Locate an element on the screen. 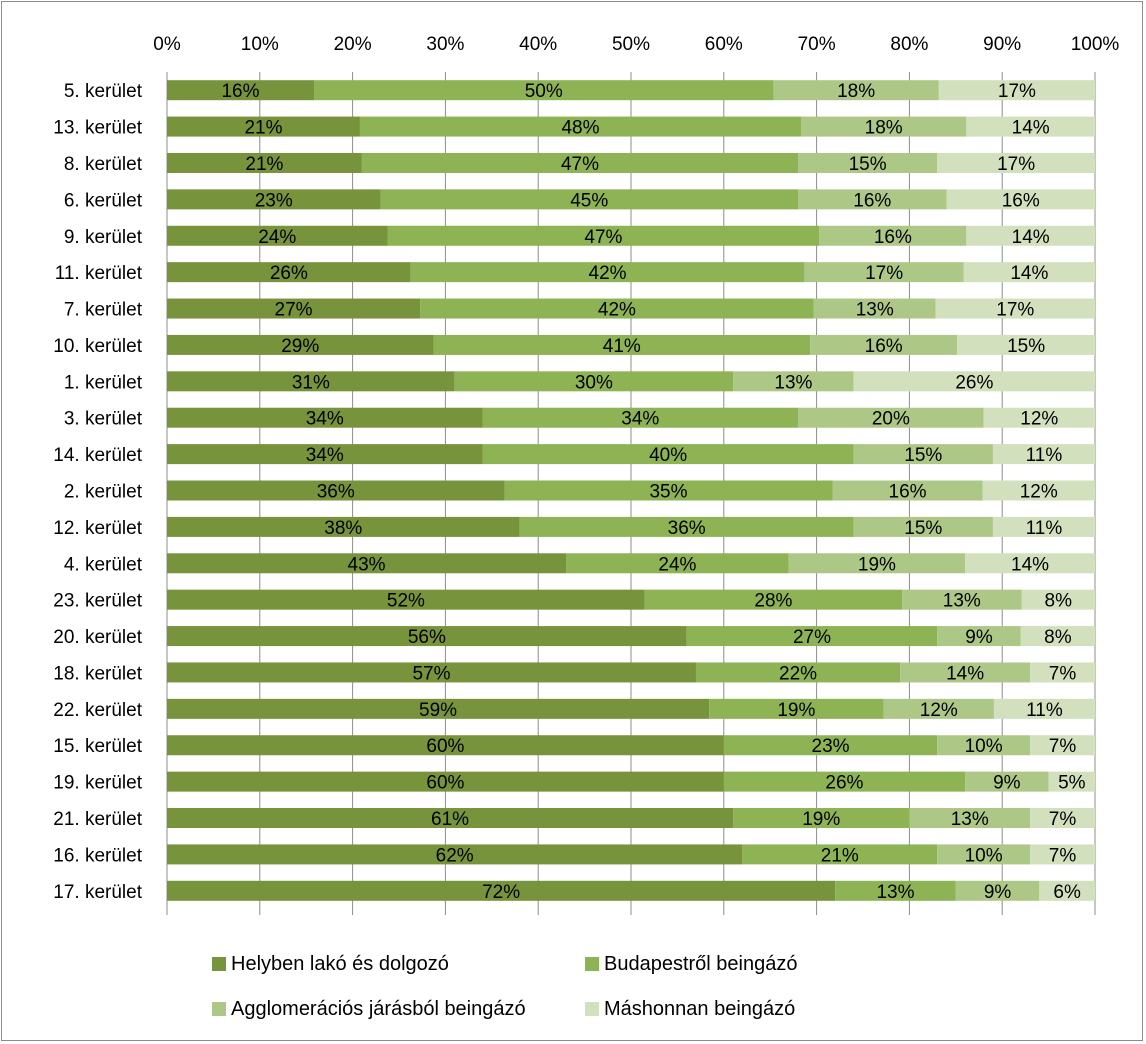 The image size is (1146, 1044). category-label: 22. kerület is located at coordinates (97, 710).